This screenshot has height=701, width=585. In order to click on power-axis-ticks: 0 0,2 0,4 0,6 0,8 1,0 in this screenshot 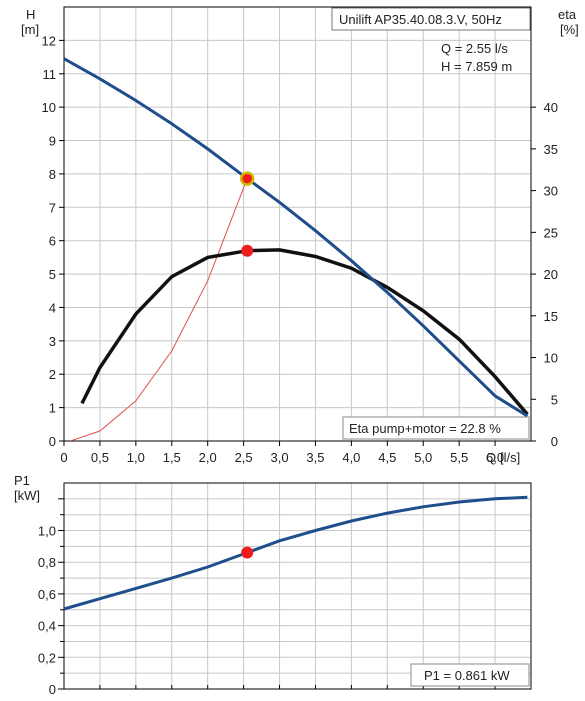, I will do `click(51, 597)`.